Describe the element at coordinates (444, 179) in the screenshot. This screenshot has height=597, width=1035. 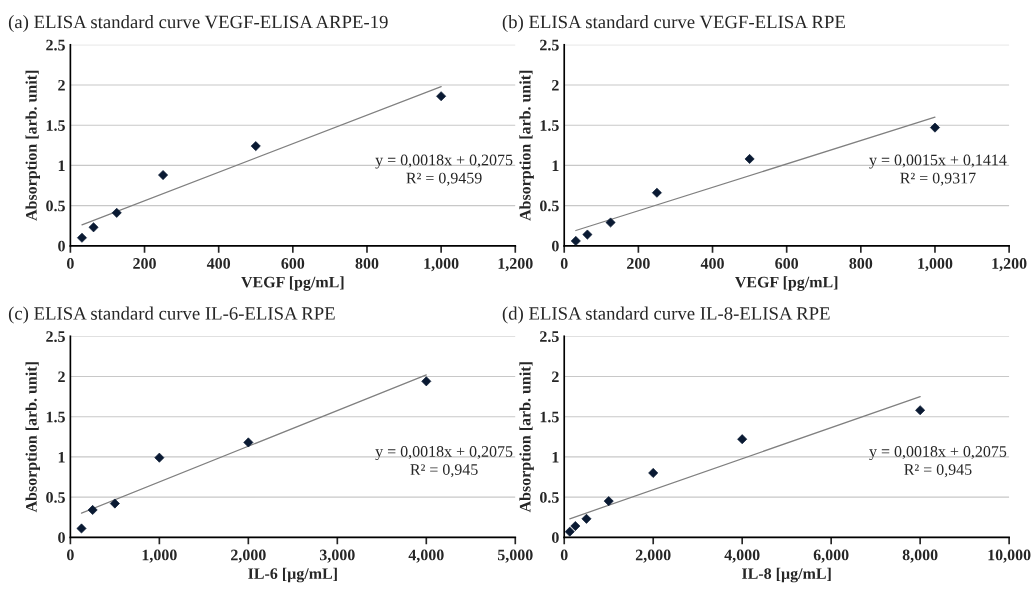
I see `annotation: R² = 0,9459` at that location.